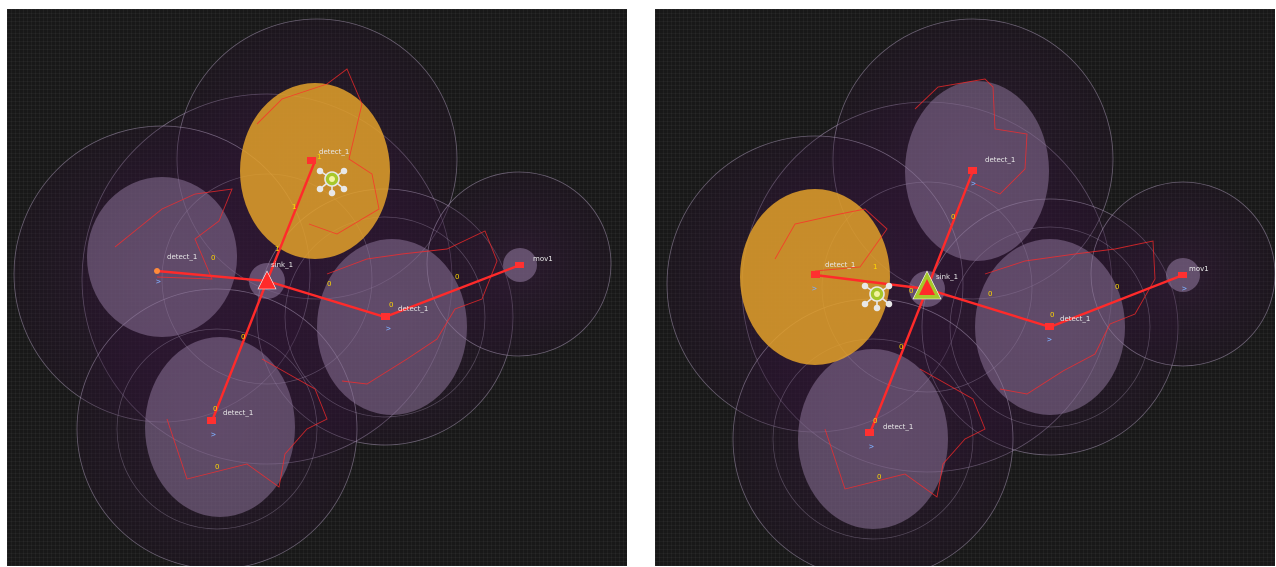  I want to click on detect-right-zone, so click(392, 327).